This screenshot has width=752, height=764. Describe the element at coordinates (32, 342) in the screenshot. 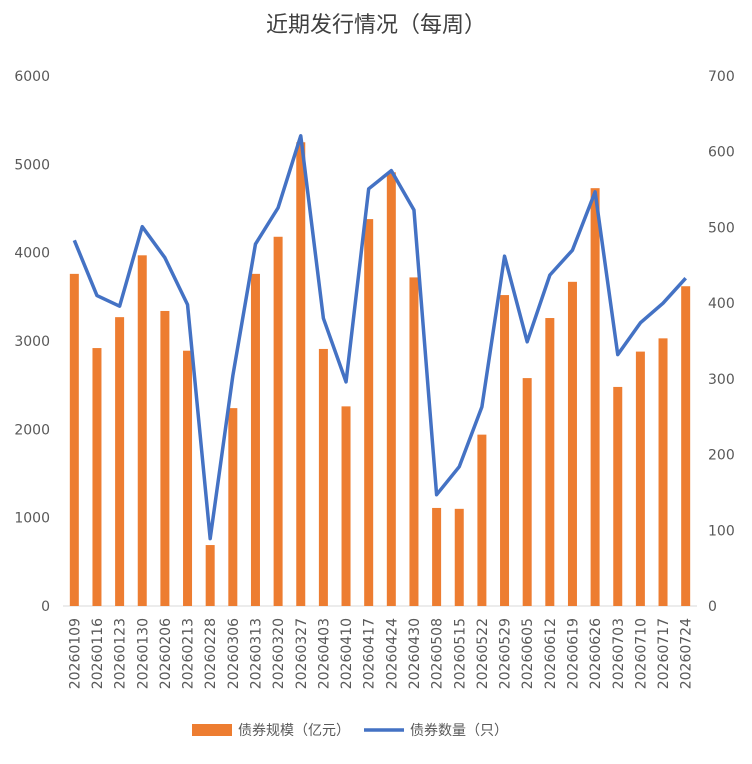

I see `y-tick-label: 3000` at that location.